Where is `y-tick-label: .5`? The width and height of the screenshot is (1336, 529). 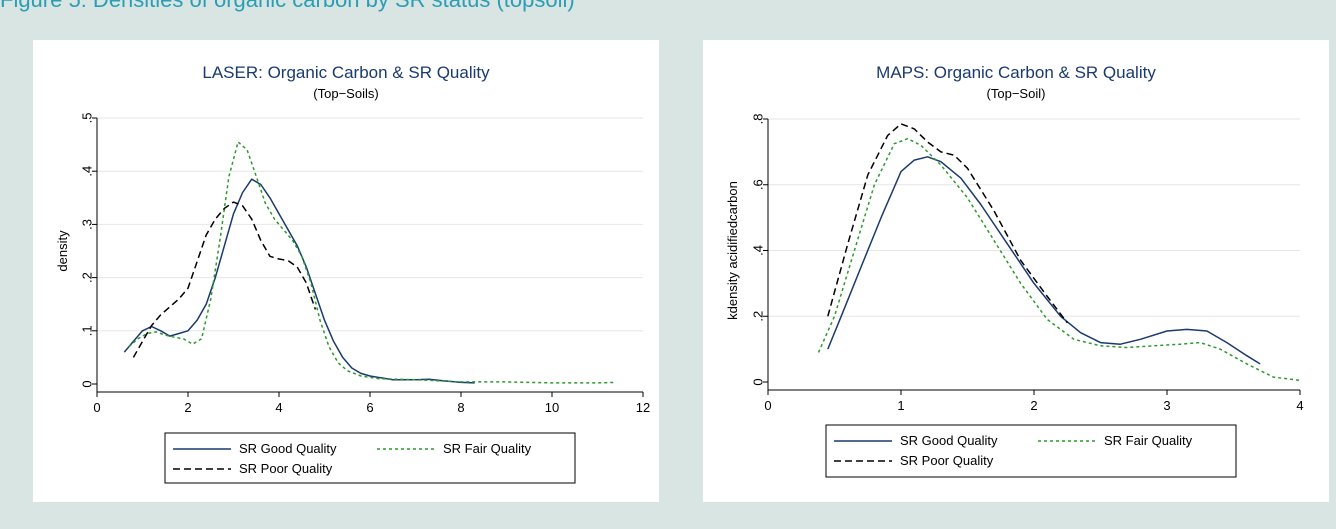 y-tick-label: .5 is located at coordinates (86, 118).